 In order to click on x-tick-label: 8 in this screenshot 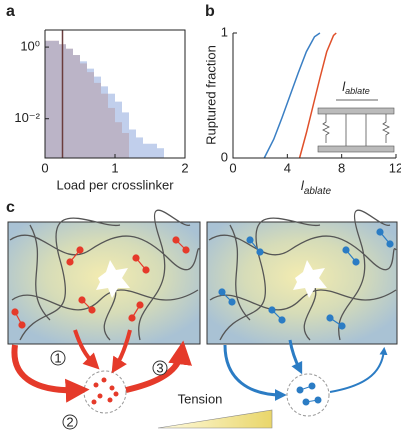, I will do `click(341, 167)`.